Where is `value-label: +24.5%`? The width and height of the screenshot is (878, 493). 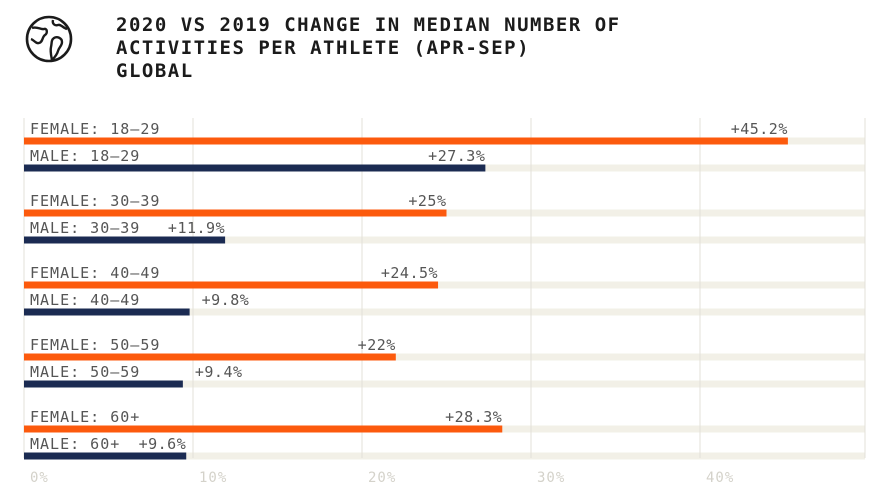
value-label: +24.5% is located at coordinates (409, 273).